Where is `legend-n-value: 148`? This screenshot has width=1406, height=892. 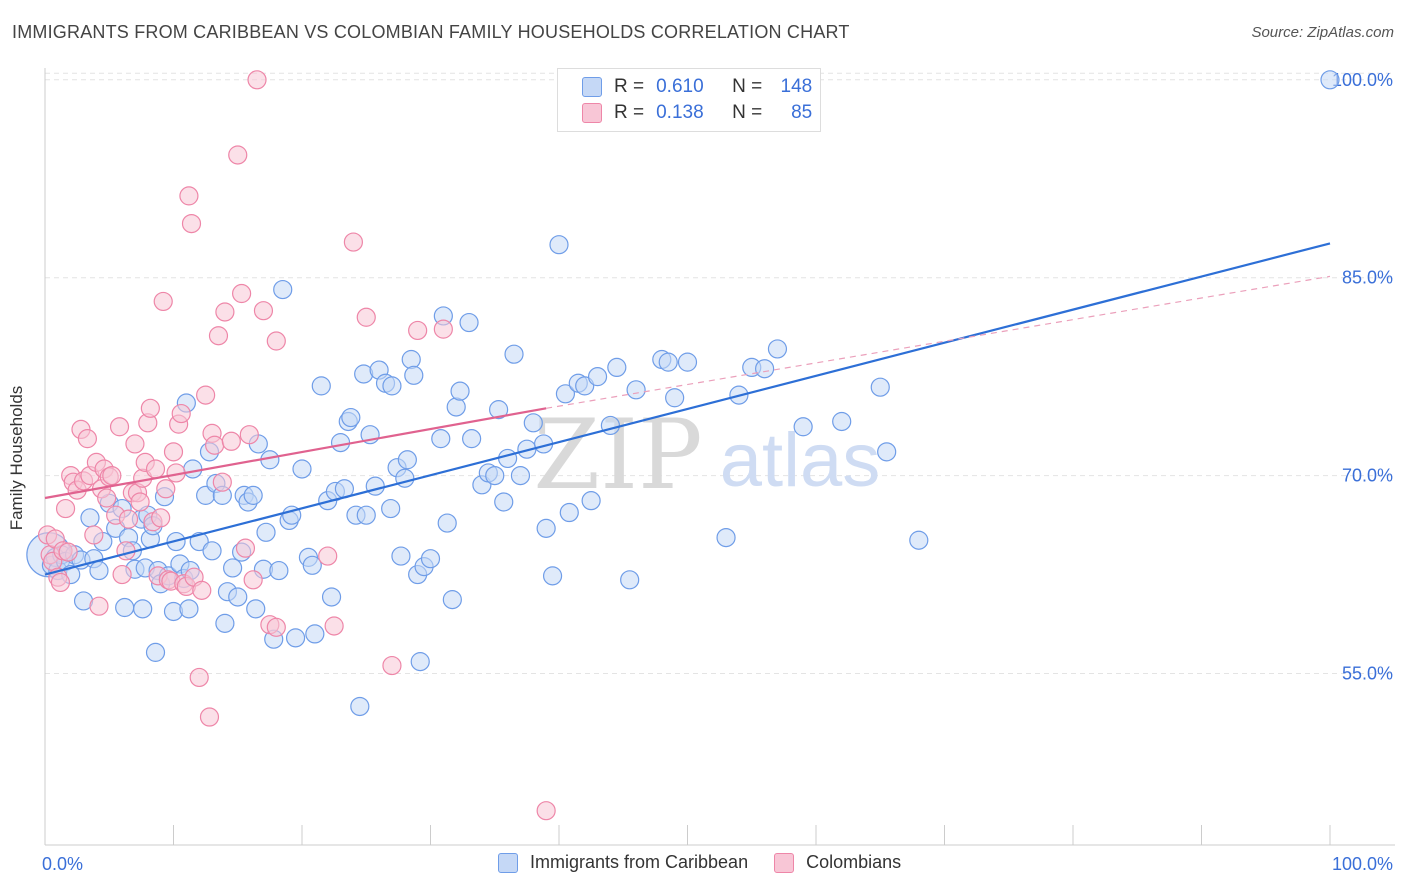 legend-n-value: 148 is located at coordinates (796, 86).